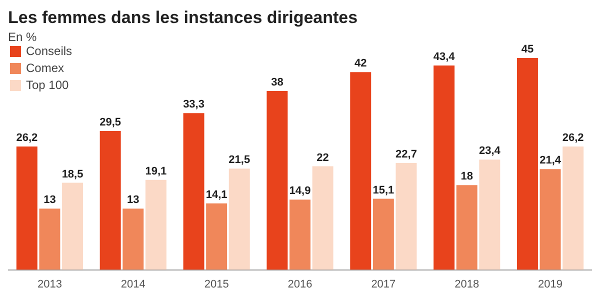 Image resolution: width=600 pixels, height=300 pixels. What do you see at coordinates (444, 57) in the screenshot?
I see `data-label: 43,4` at bounding box center [444, 57].